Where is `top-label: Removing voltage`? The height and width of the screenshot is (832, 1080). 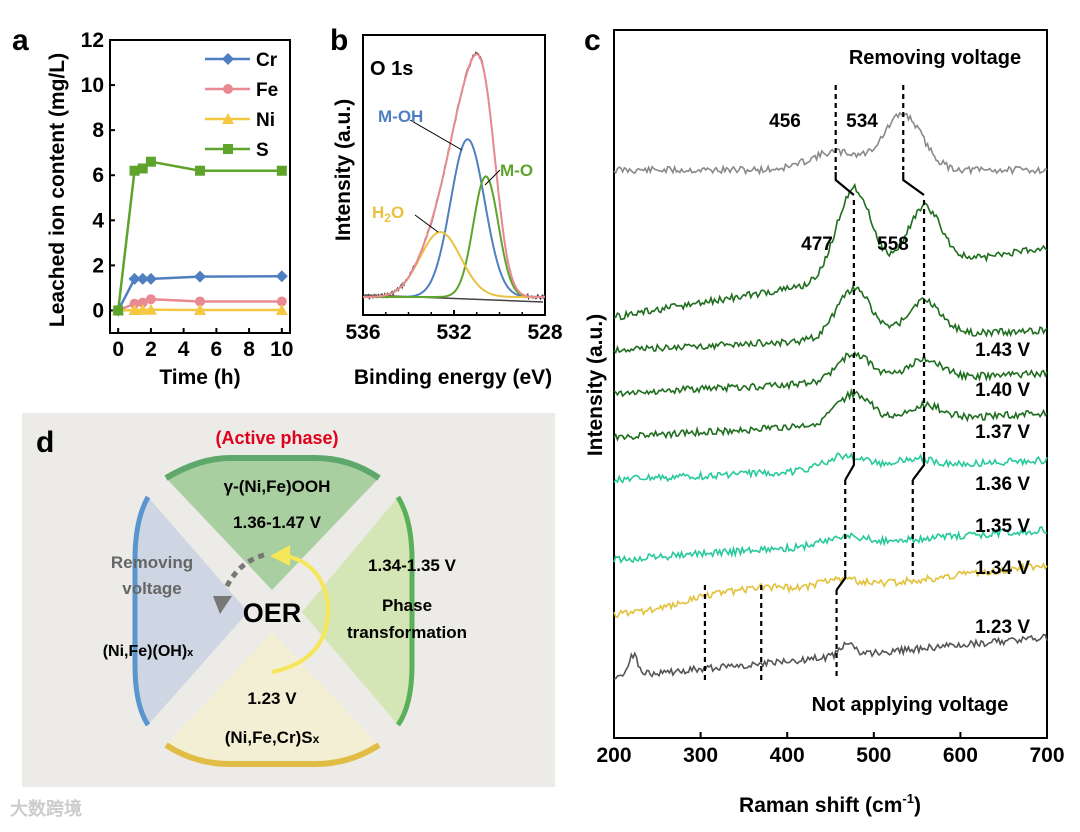 top-label: Removing voltage is located at coordinates (935, 58).